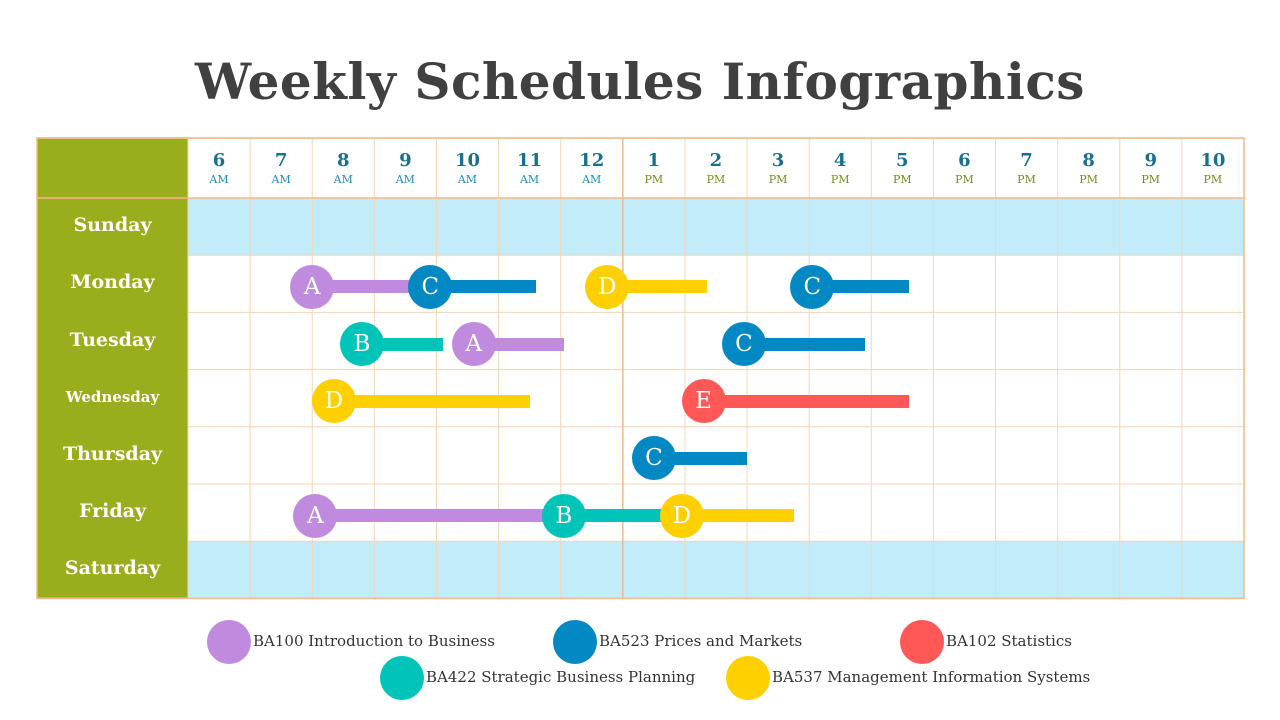  I want to click on page-title: Weekly Schedules Infographics, so click(640, 81).